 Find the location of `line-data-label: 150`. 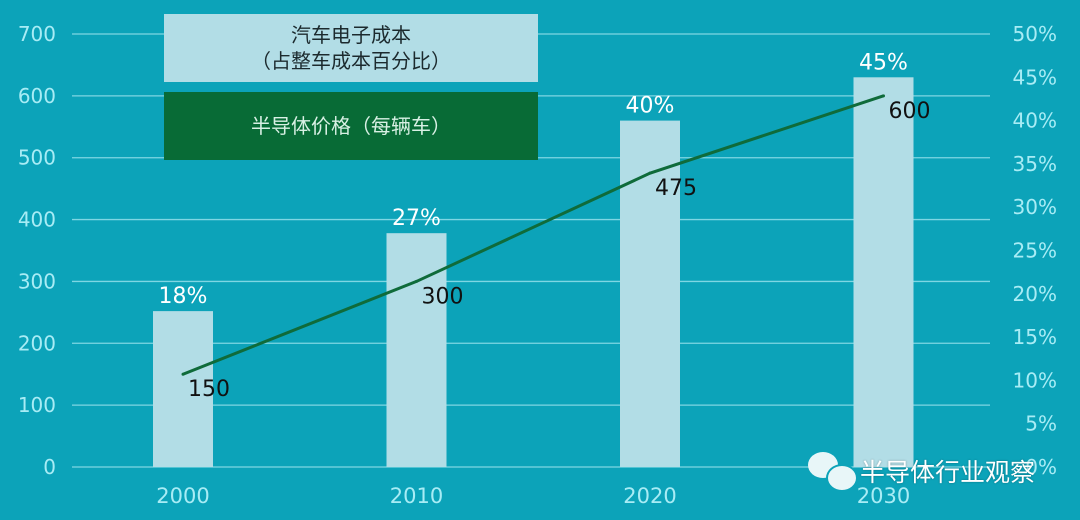

line-data-label: 150 is located at coordinates (209, 389).